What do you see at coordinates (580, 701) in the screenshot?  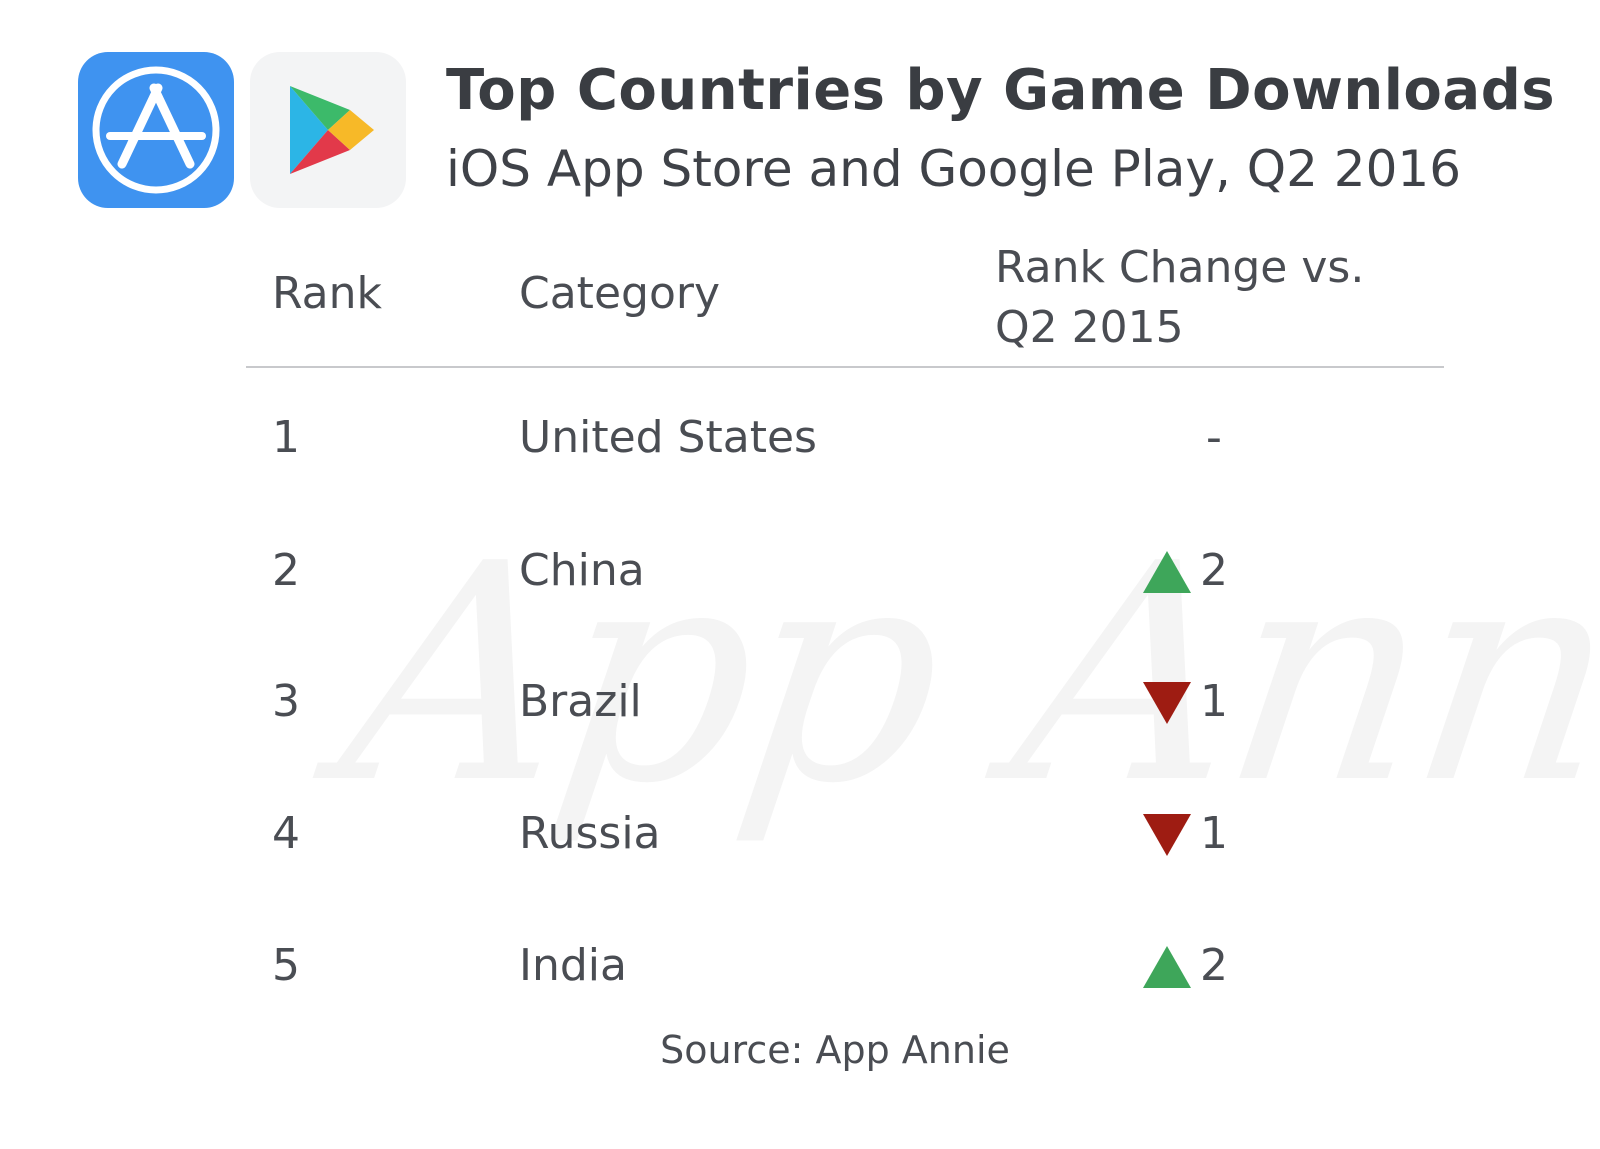 I see `country-cell: Brazil` at bounding box center [580, 701].